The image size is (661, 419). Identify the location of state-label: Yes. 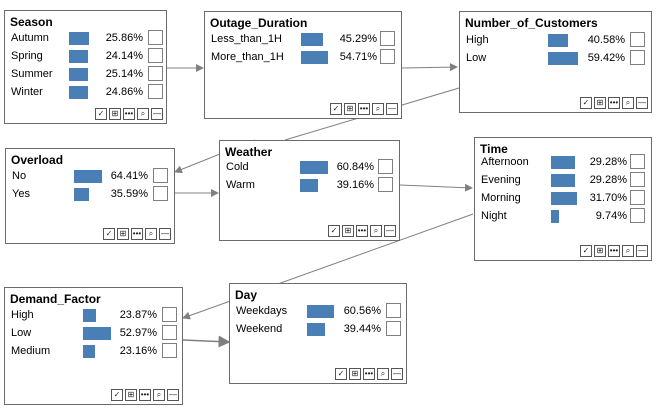
(21, 194).